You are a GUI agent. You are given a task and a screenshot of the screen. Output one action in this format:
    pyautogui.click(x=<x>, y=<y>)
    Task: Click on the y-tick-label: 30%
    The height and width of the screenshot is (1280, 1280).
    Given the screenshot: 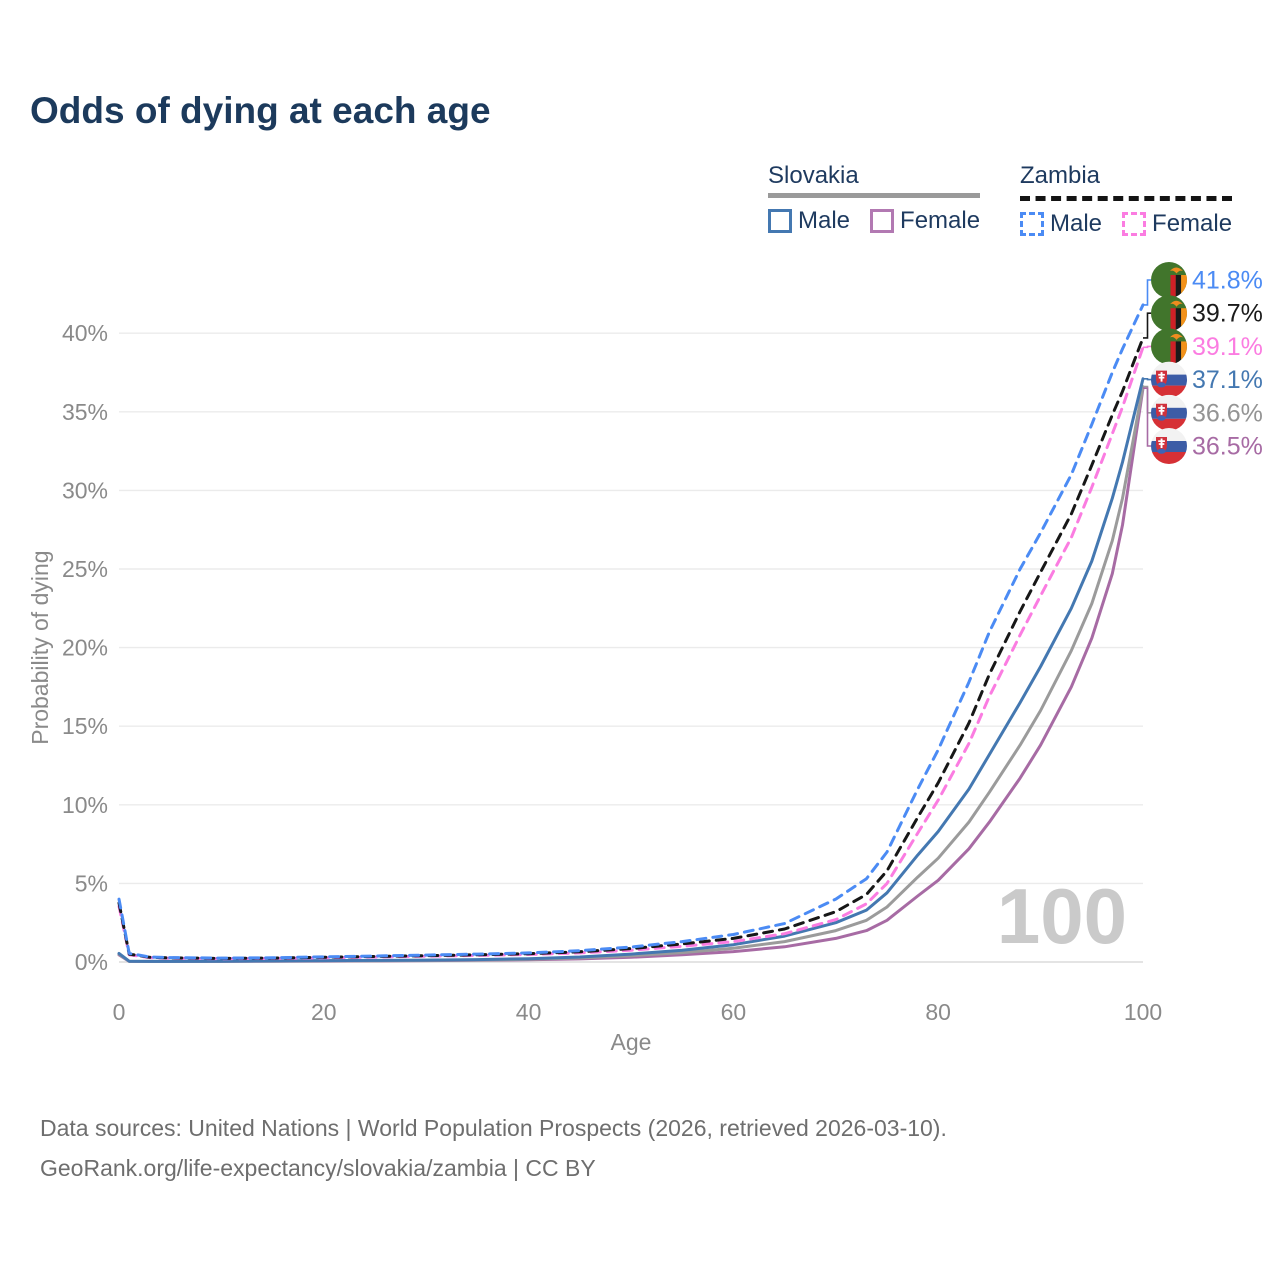 What is the action you would take?
    pyautogui.click(x=85, y=490)
    